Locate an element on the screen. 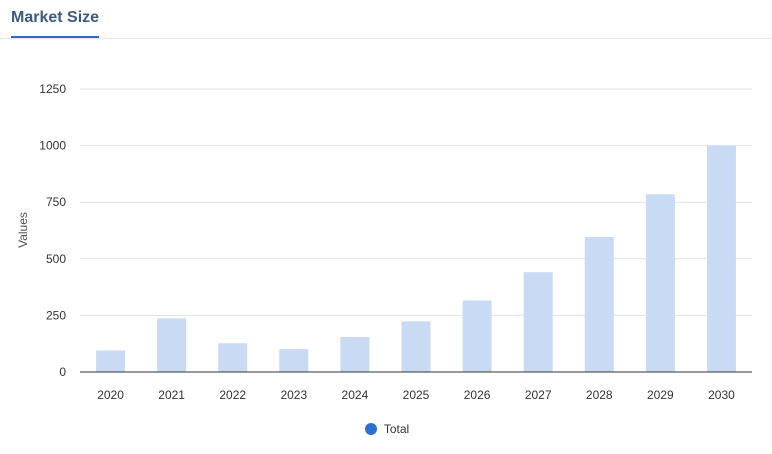  y-tick-label: 500 is located at coordinates (56, 259).